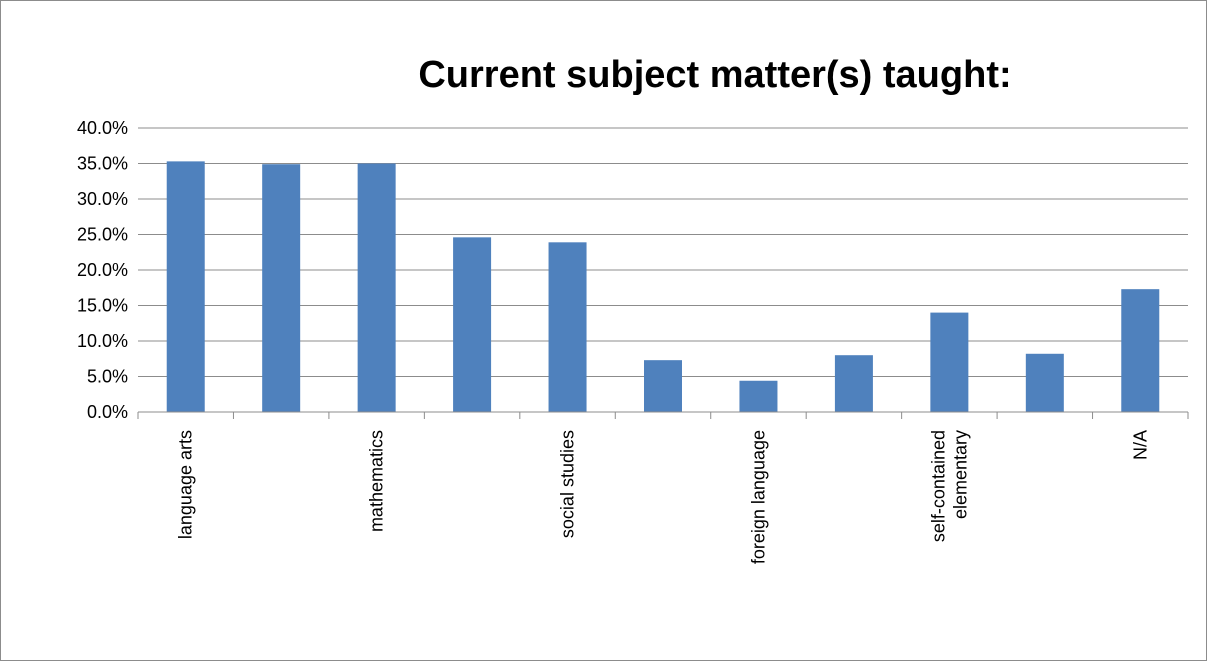 The height and width of the screenshot is (662, 1207). I want to click on y-tick-label: 20.0%, so click(102, 270).